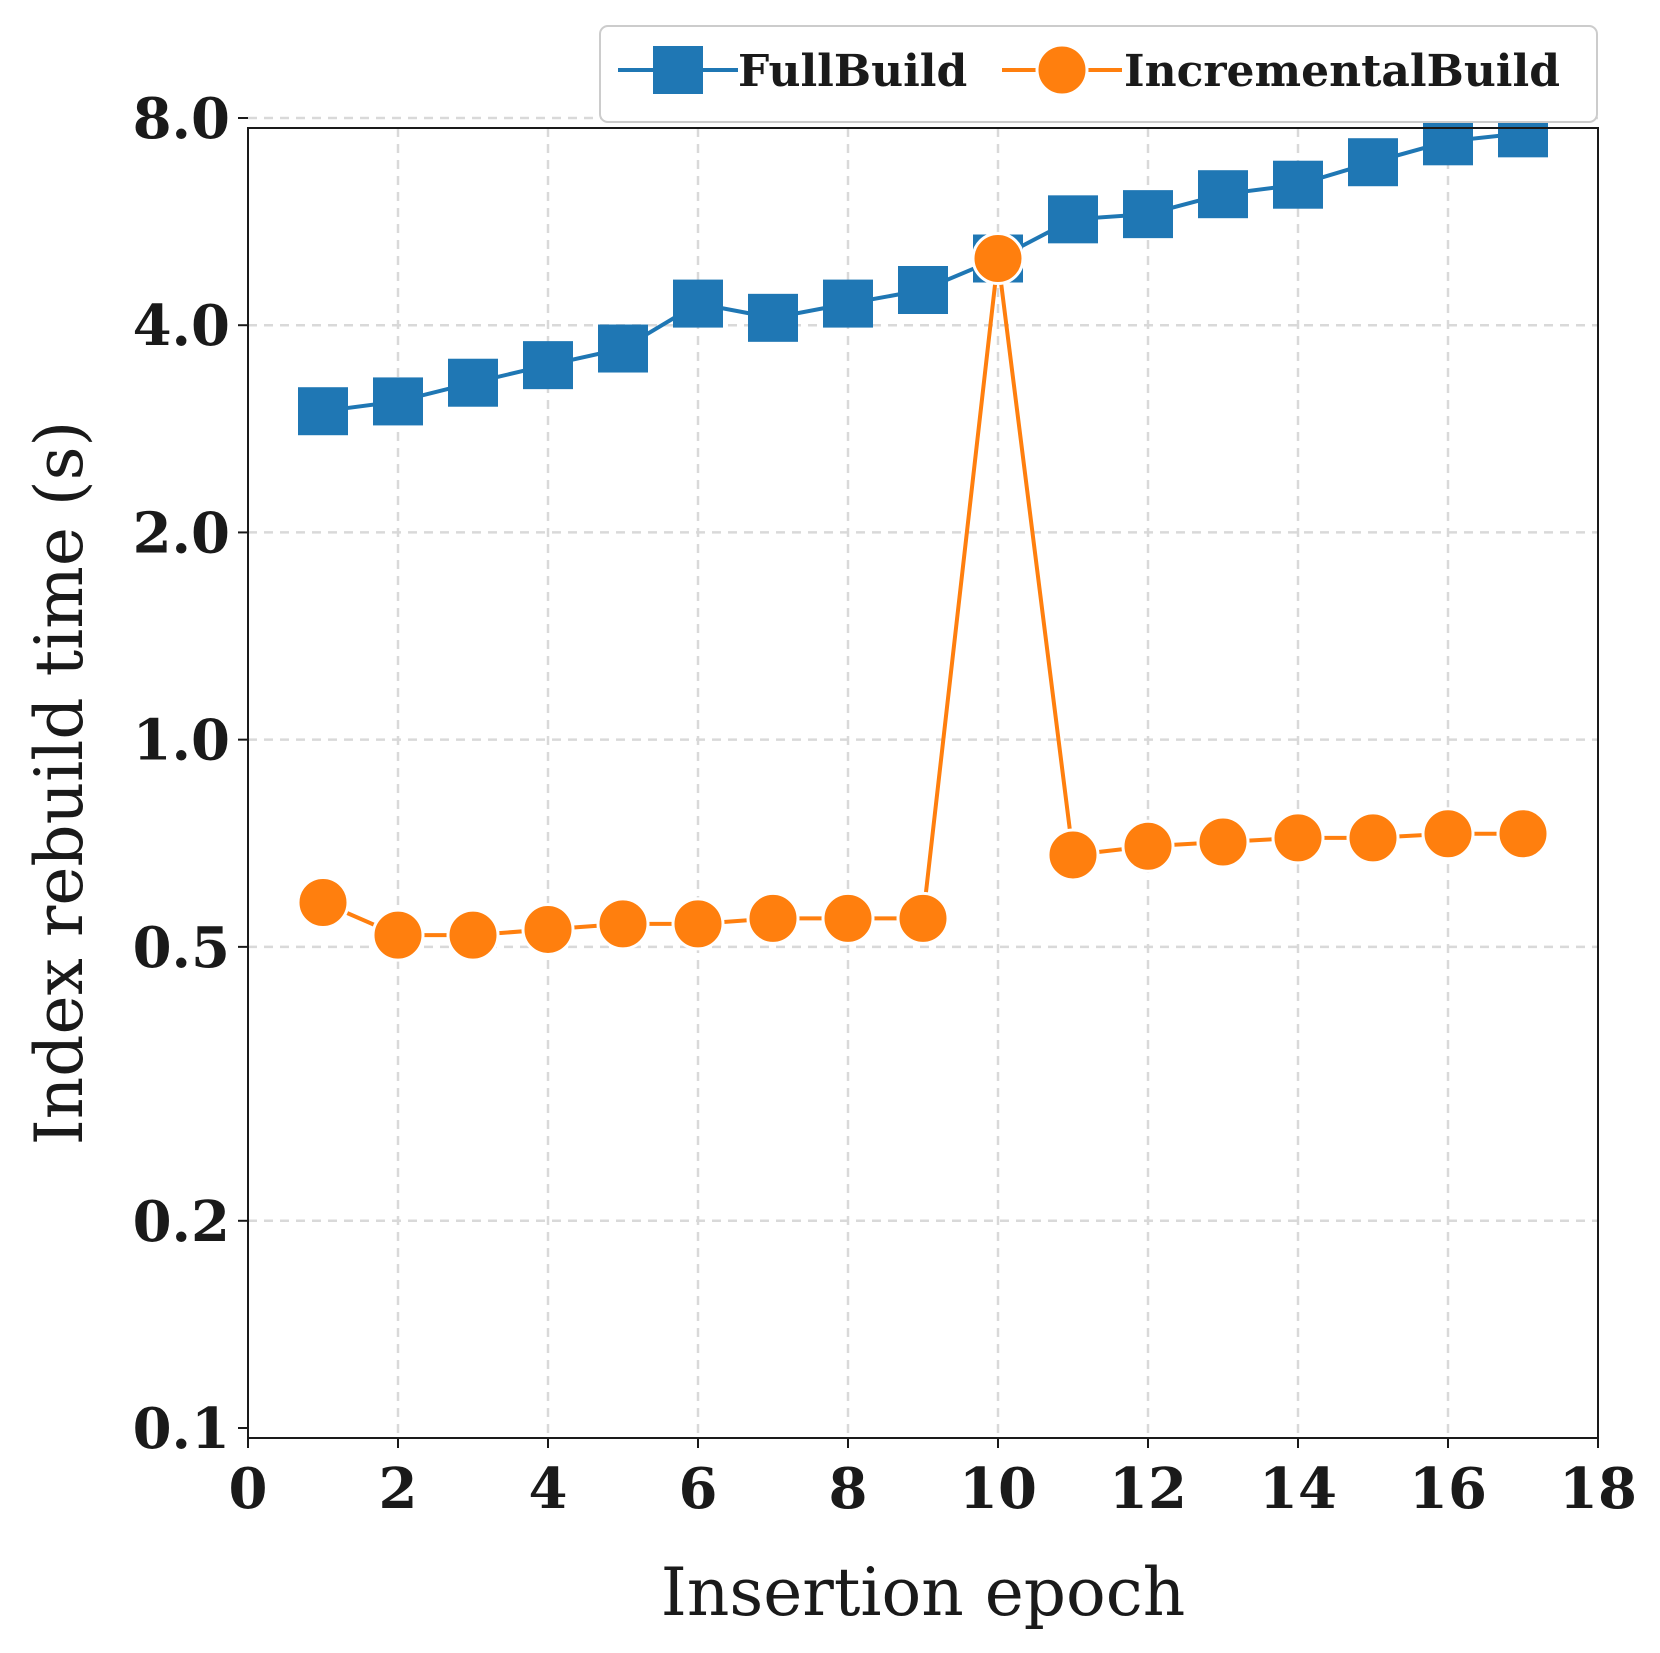 This screenshot has height=1653, width=1660. I want to click on legend-box, so click(1098, 74).